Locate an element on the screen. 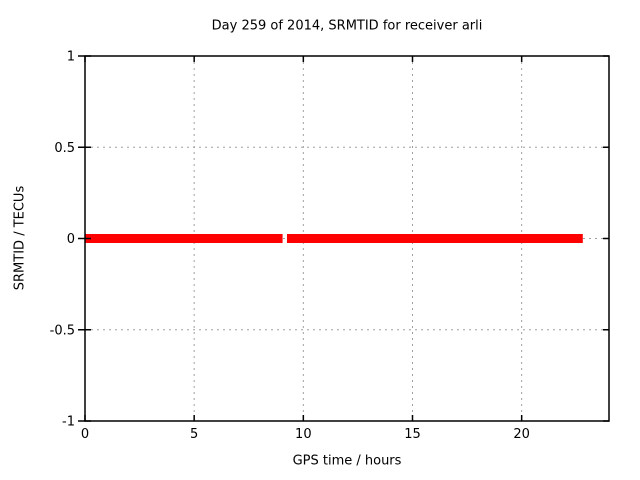 The image size is (640, 480). y-tick-label: 1 is located at coordinates (71, 57).